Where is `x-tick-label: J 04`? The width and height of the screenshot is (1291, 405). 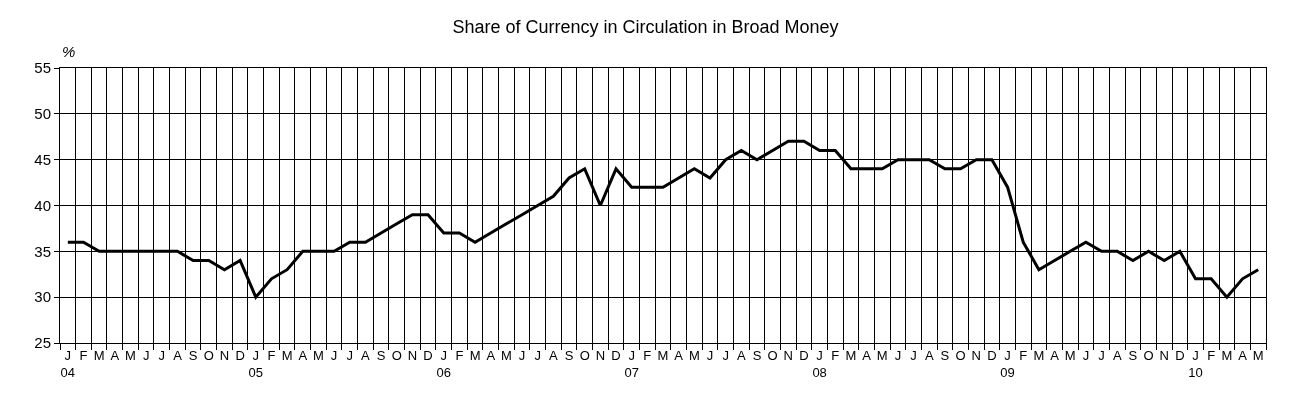 x-tick-label: J 04 is located at coordinates (68, 363).